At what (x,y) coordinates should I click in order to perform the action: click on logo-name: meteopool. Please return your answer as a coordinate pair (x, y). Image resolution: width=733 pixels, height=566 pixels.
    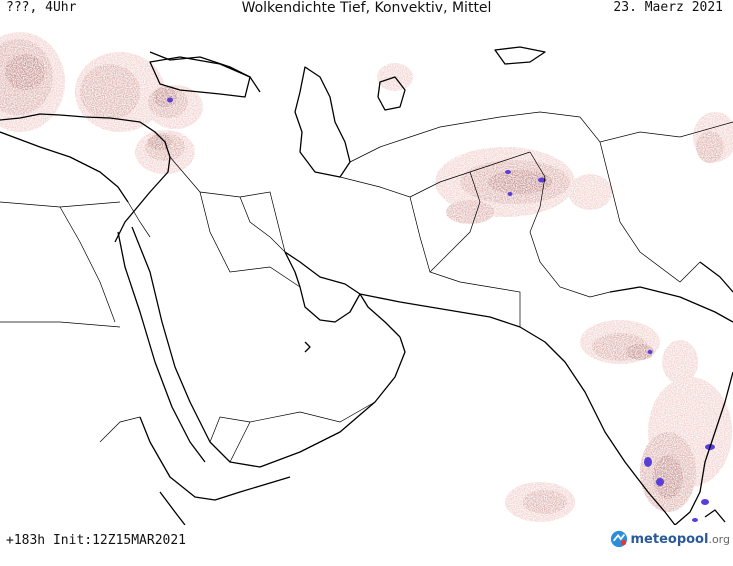
    Looking at the image, I should click on (669, 539).